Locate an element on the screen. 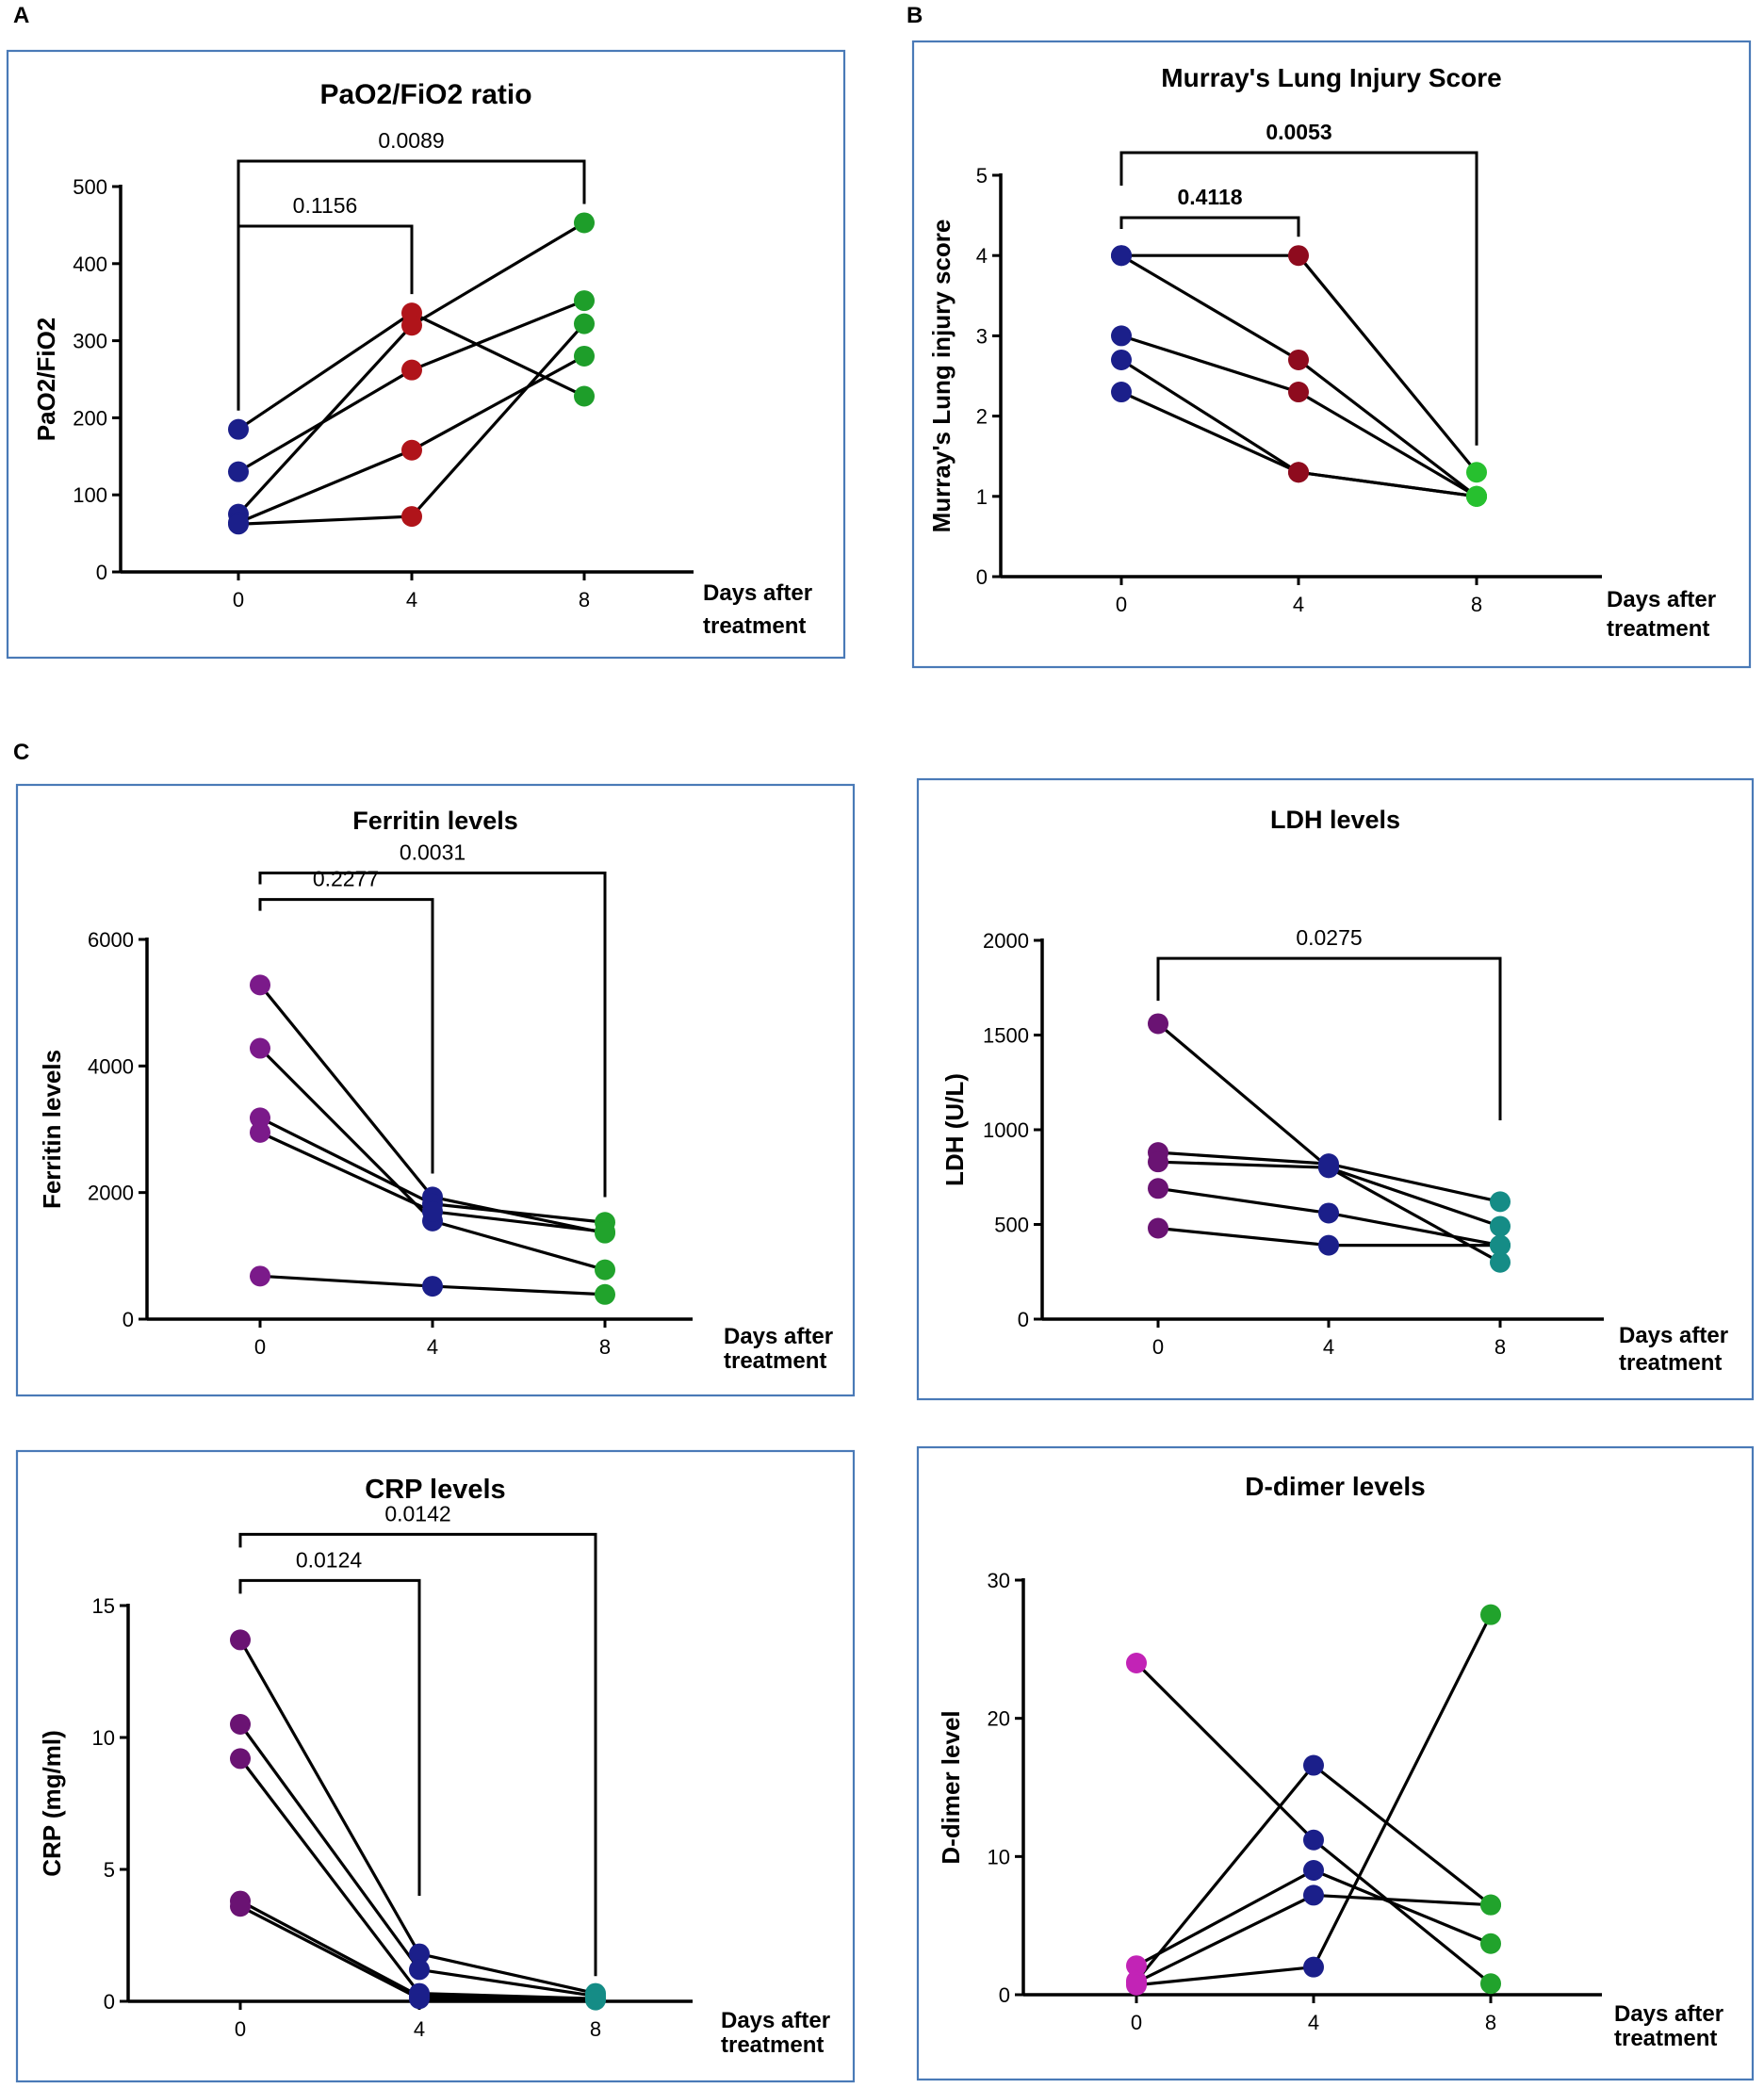 This screenshot has height=2088, width=1764. y-axis-label: Ferritin levels is located at coordinates (52, 1129).